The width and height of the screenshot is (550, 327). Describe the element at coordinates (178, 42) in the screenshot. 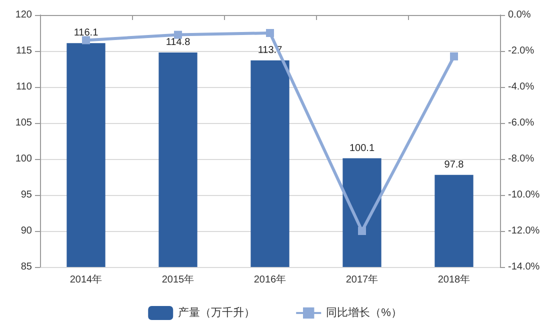

I see `data-label: 114.8` at that location.